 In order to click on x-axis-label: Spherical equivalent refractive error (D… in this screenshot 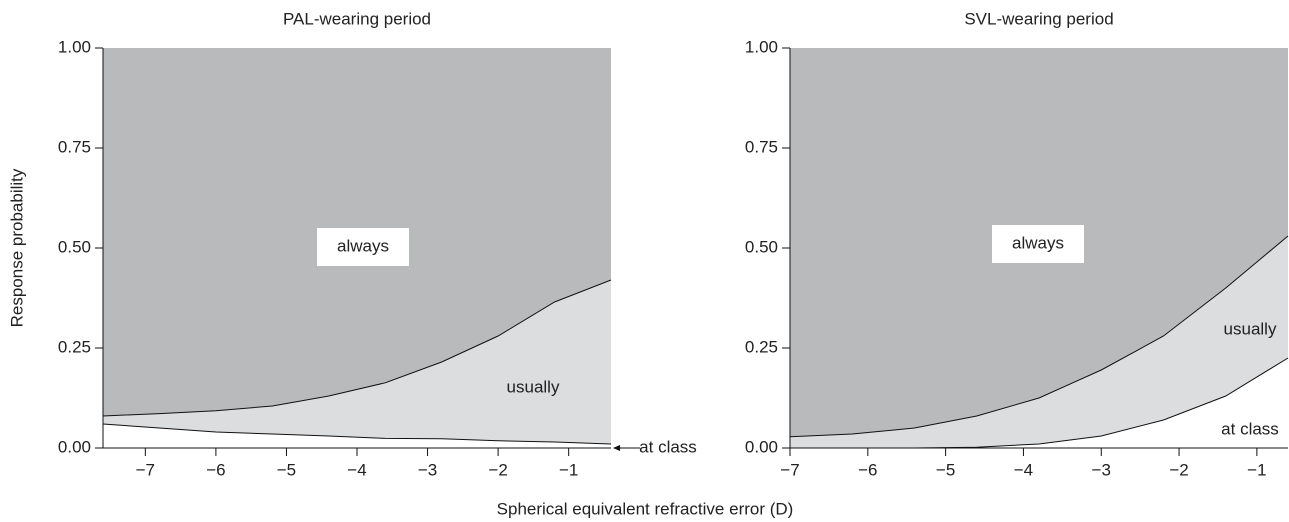, I will do `click(645, 508)`.